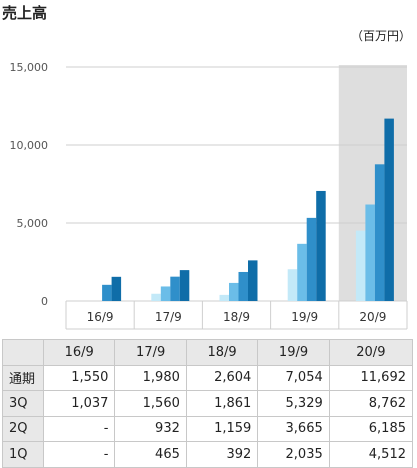 The image size is (417, 468). I want to click on x-tick-label: 16/9, so click(100, 317).